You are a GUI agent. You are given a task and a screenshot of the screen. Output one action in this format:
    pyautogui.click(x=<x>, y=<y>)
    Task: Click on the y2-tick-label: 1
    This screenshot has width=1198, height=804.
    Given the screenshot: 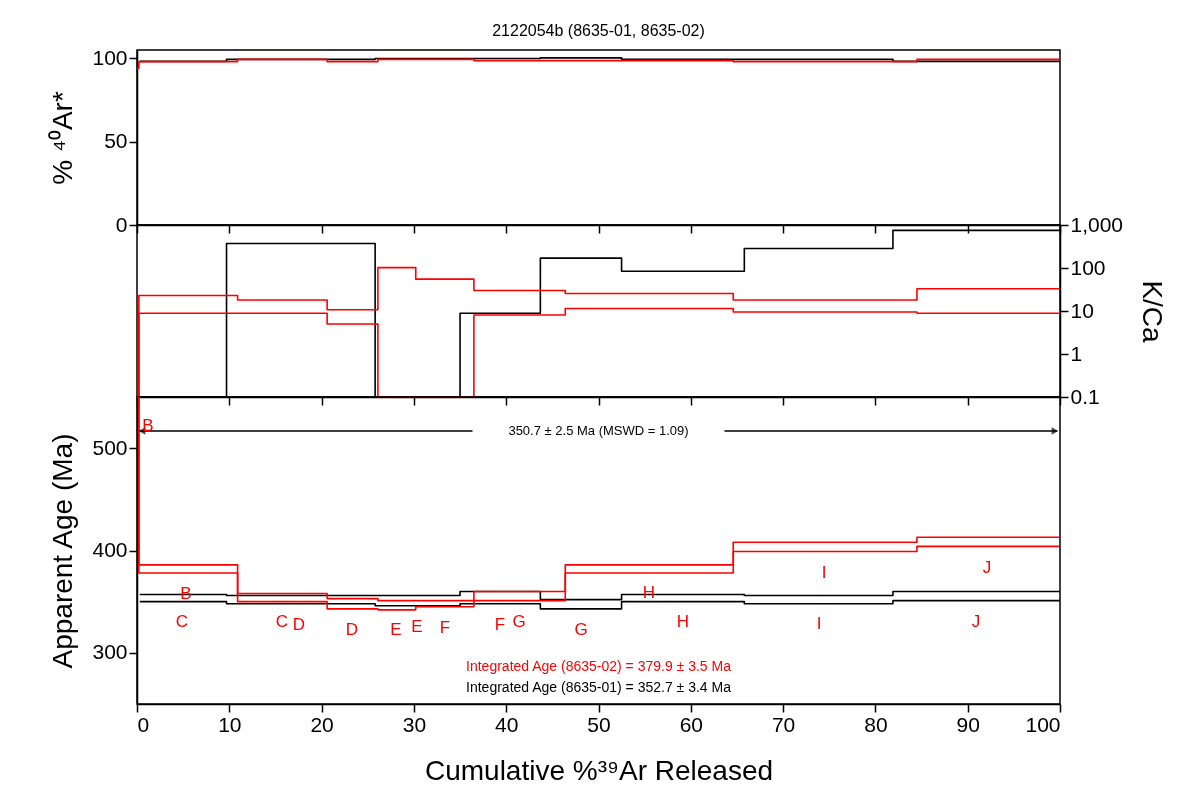 What is the action you would take?
    pyautogui.click(x=1076, y=353)
    